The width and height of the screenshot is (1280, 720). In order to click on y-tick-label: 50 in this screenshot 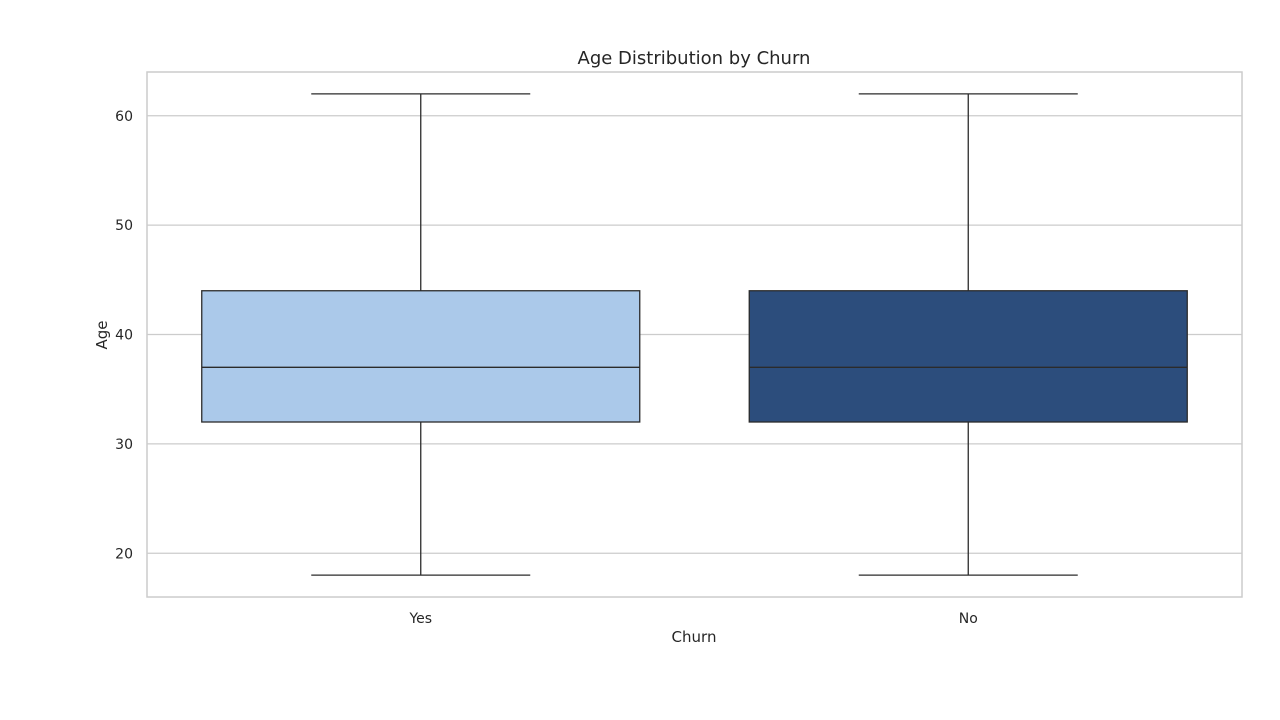, I will do `click(124, 226)`.